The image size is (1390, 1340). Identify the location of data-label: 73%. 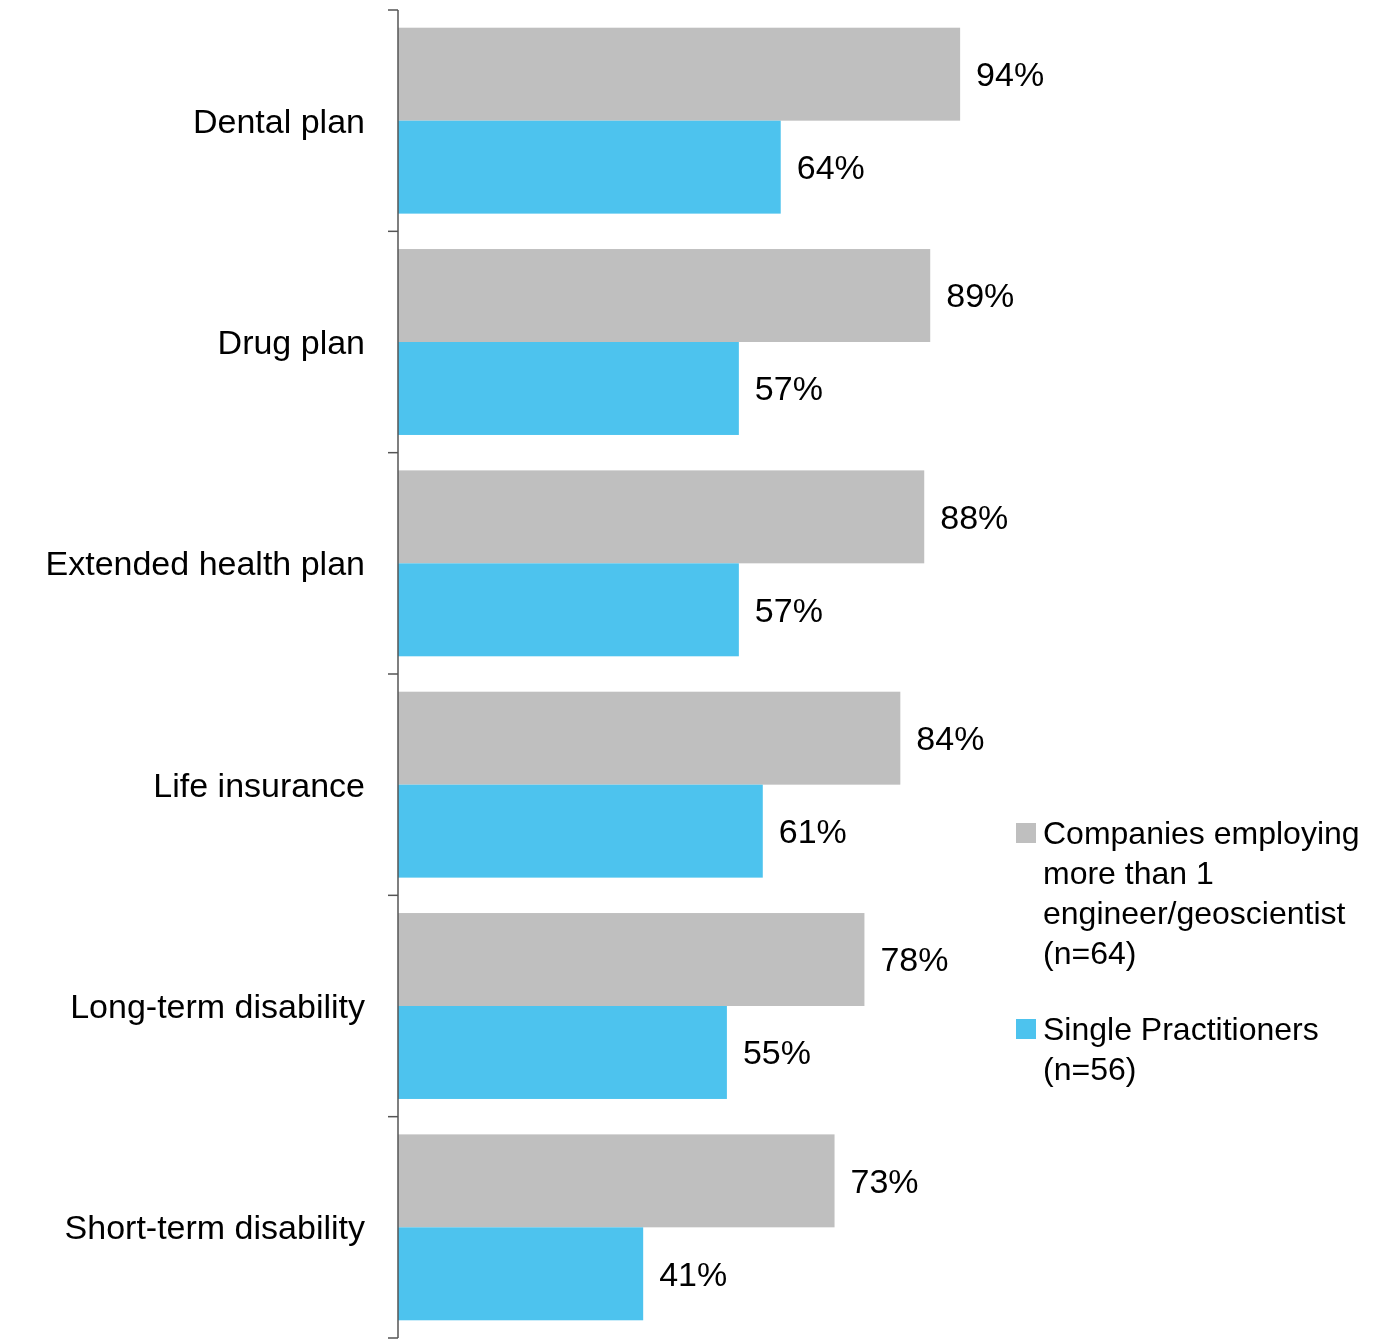
(884, 1180).